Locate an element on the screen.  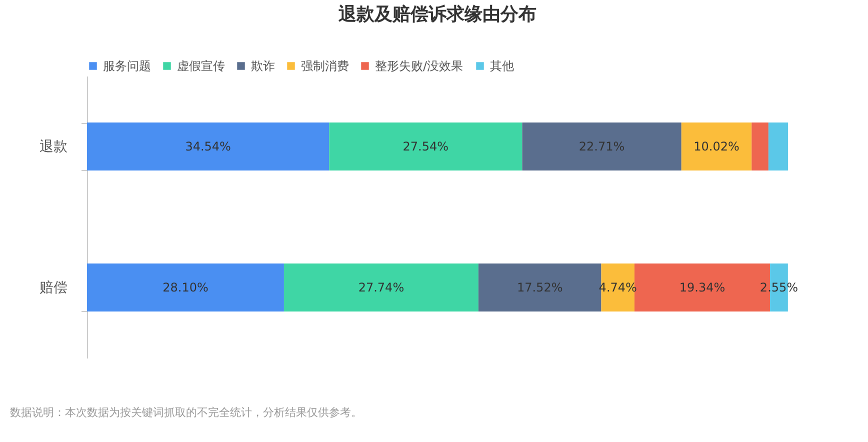
data-label: 34.54% is located at coordinates (208, 147).